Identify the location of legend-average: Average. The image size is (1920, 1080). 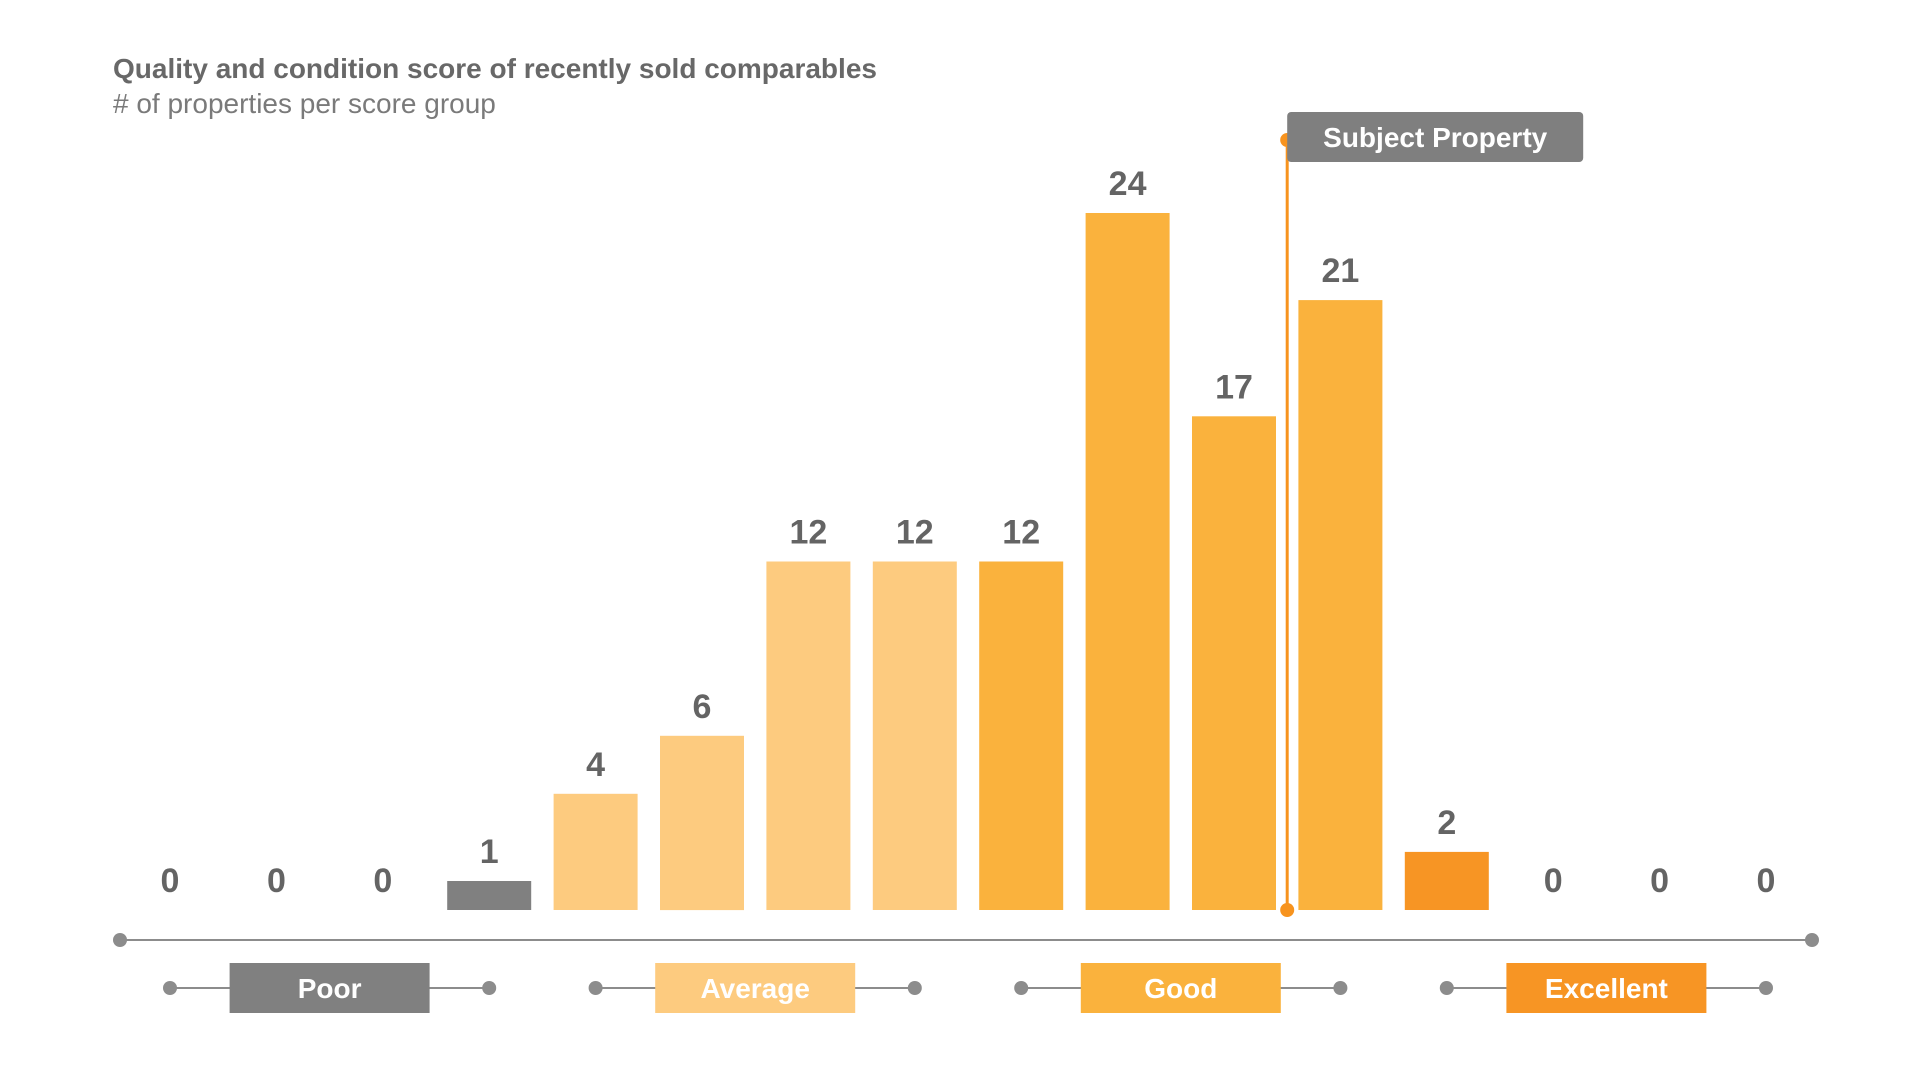
(755, 988).